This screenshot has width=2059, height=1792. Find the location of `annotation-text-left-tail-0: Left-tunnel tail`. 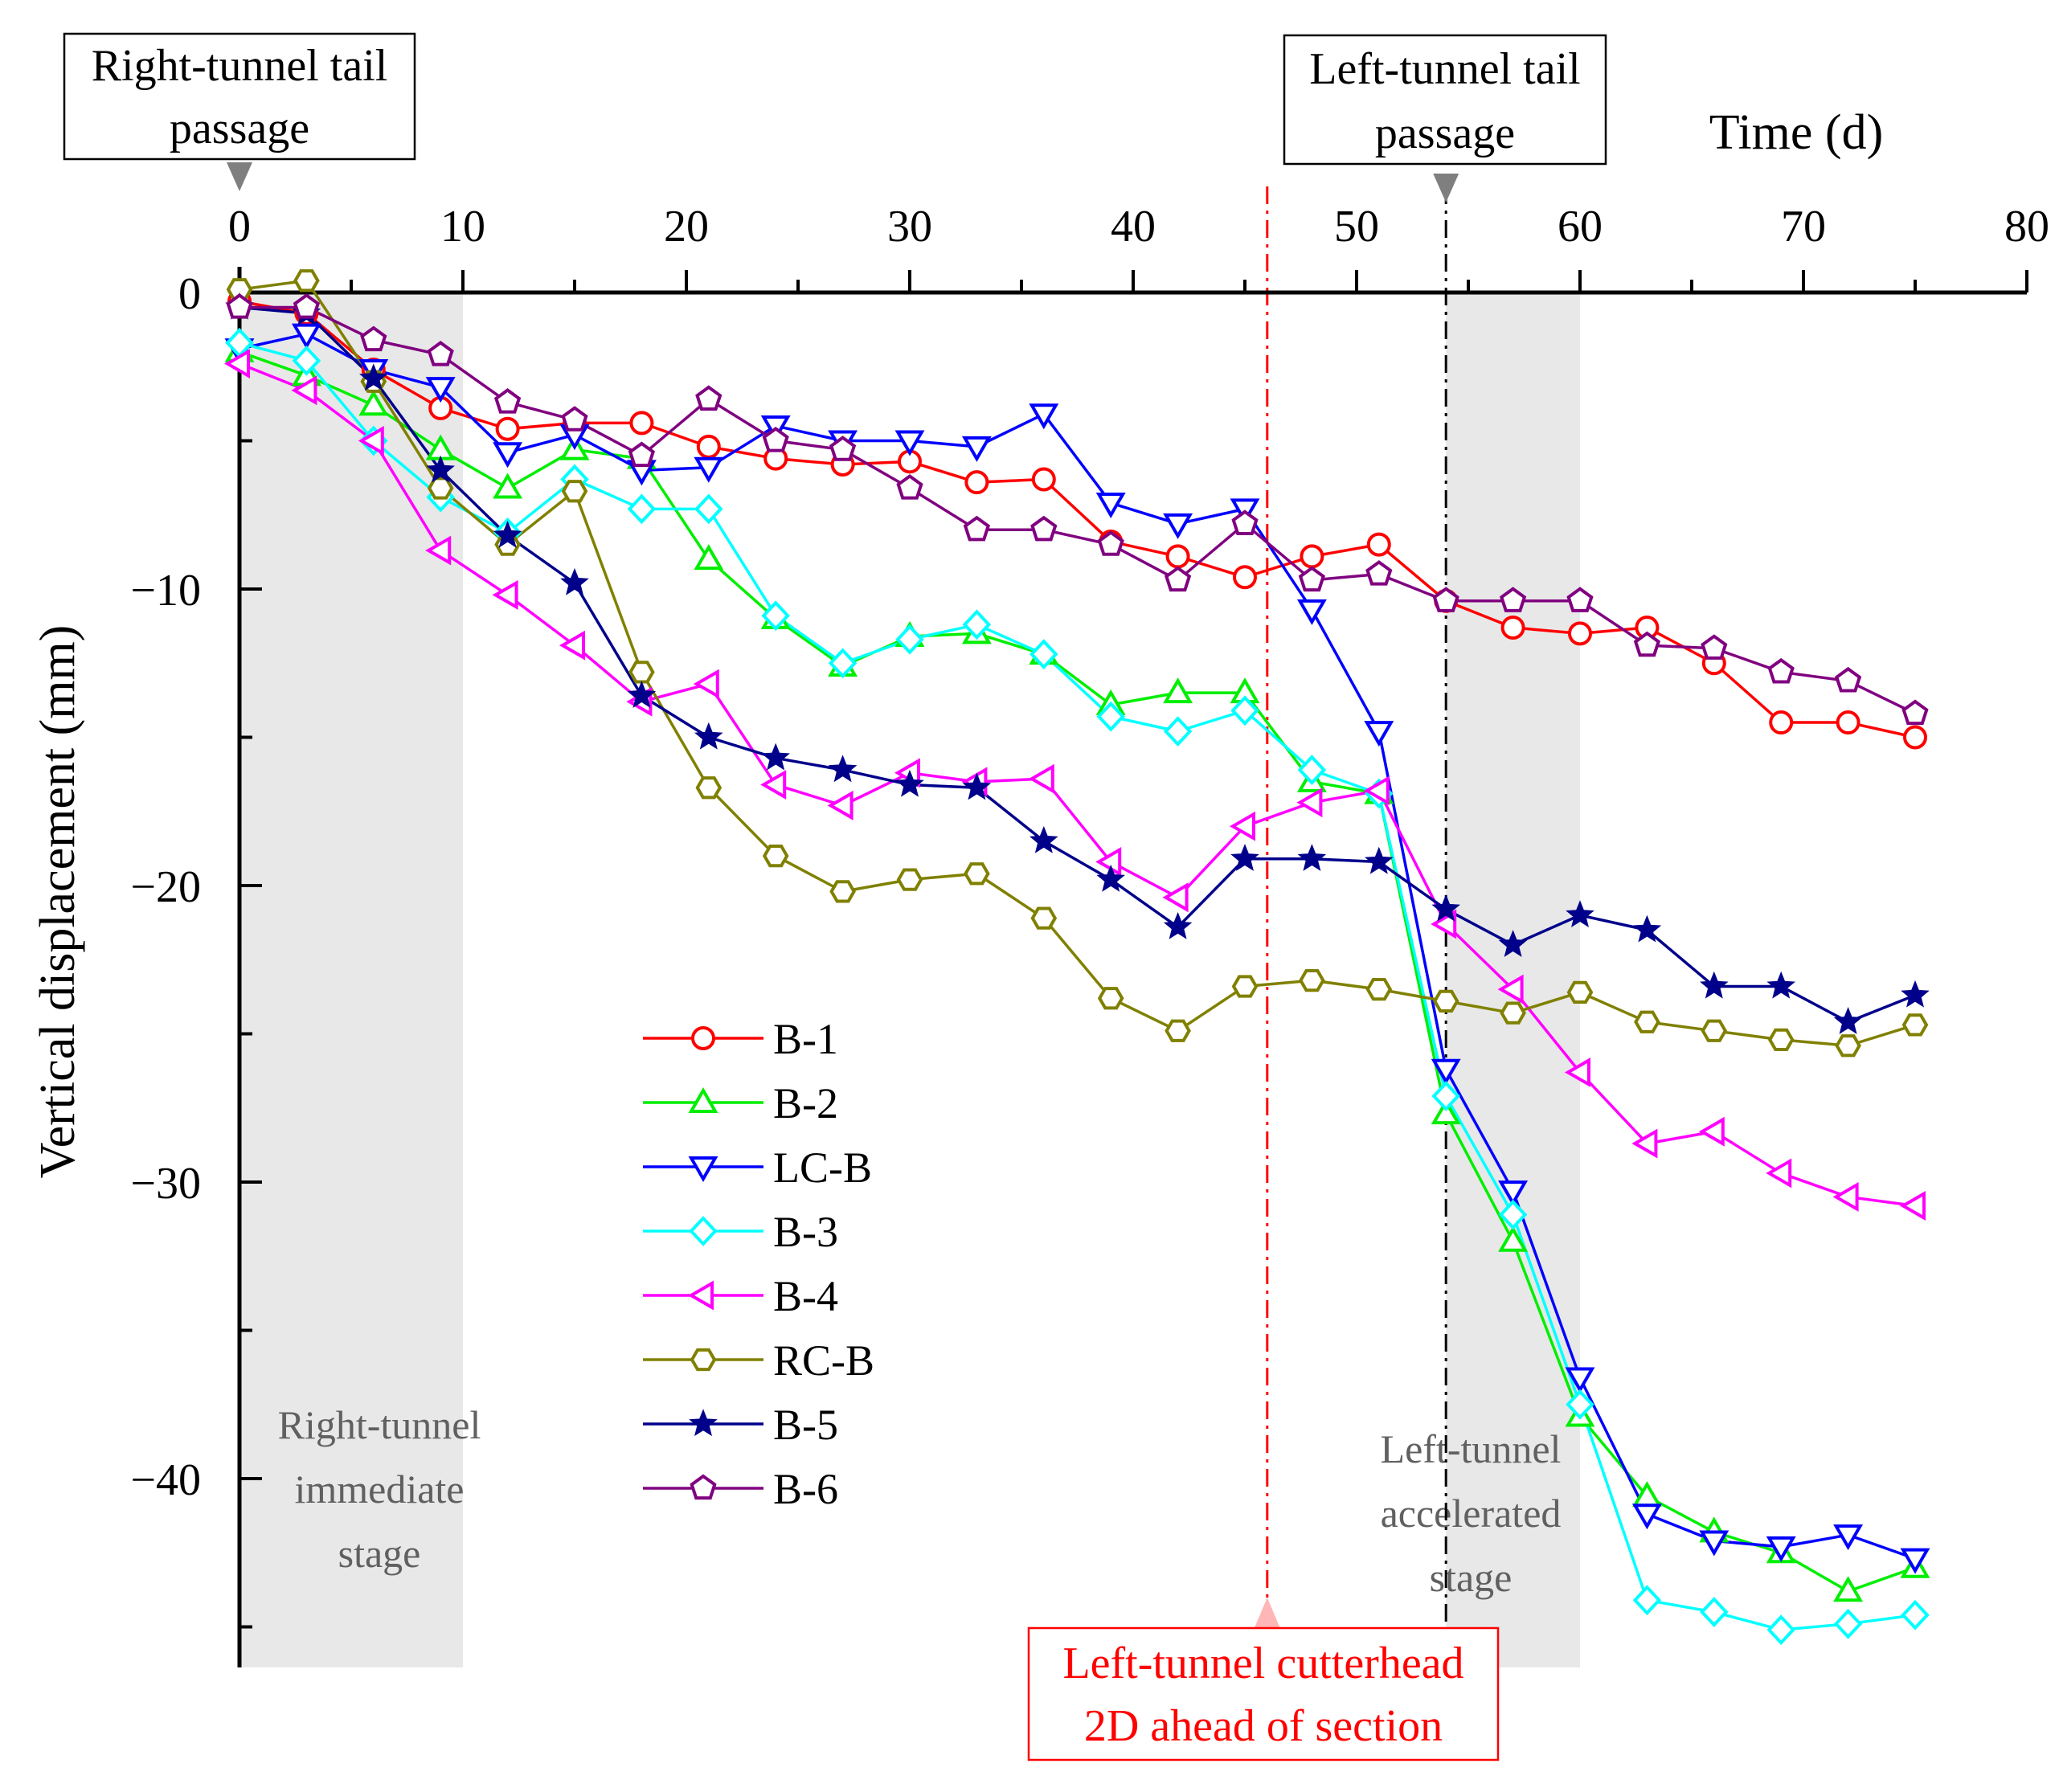

annotation-text-left-tail-0: Left-tunnel tail is located at coordinates (1444, 69).